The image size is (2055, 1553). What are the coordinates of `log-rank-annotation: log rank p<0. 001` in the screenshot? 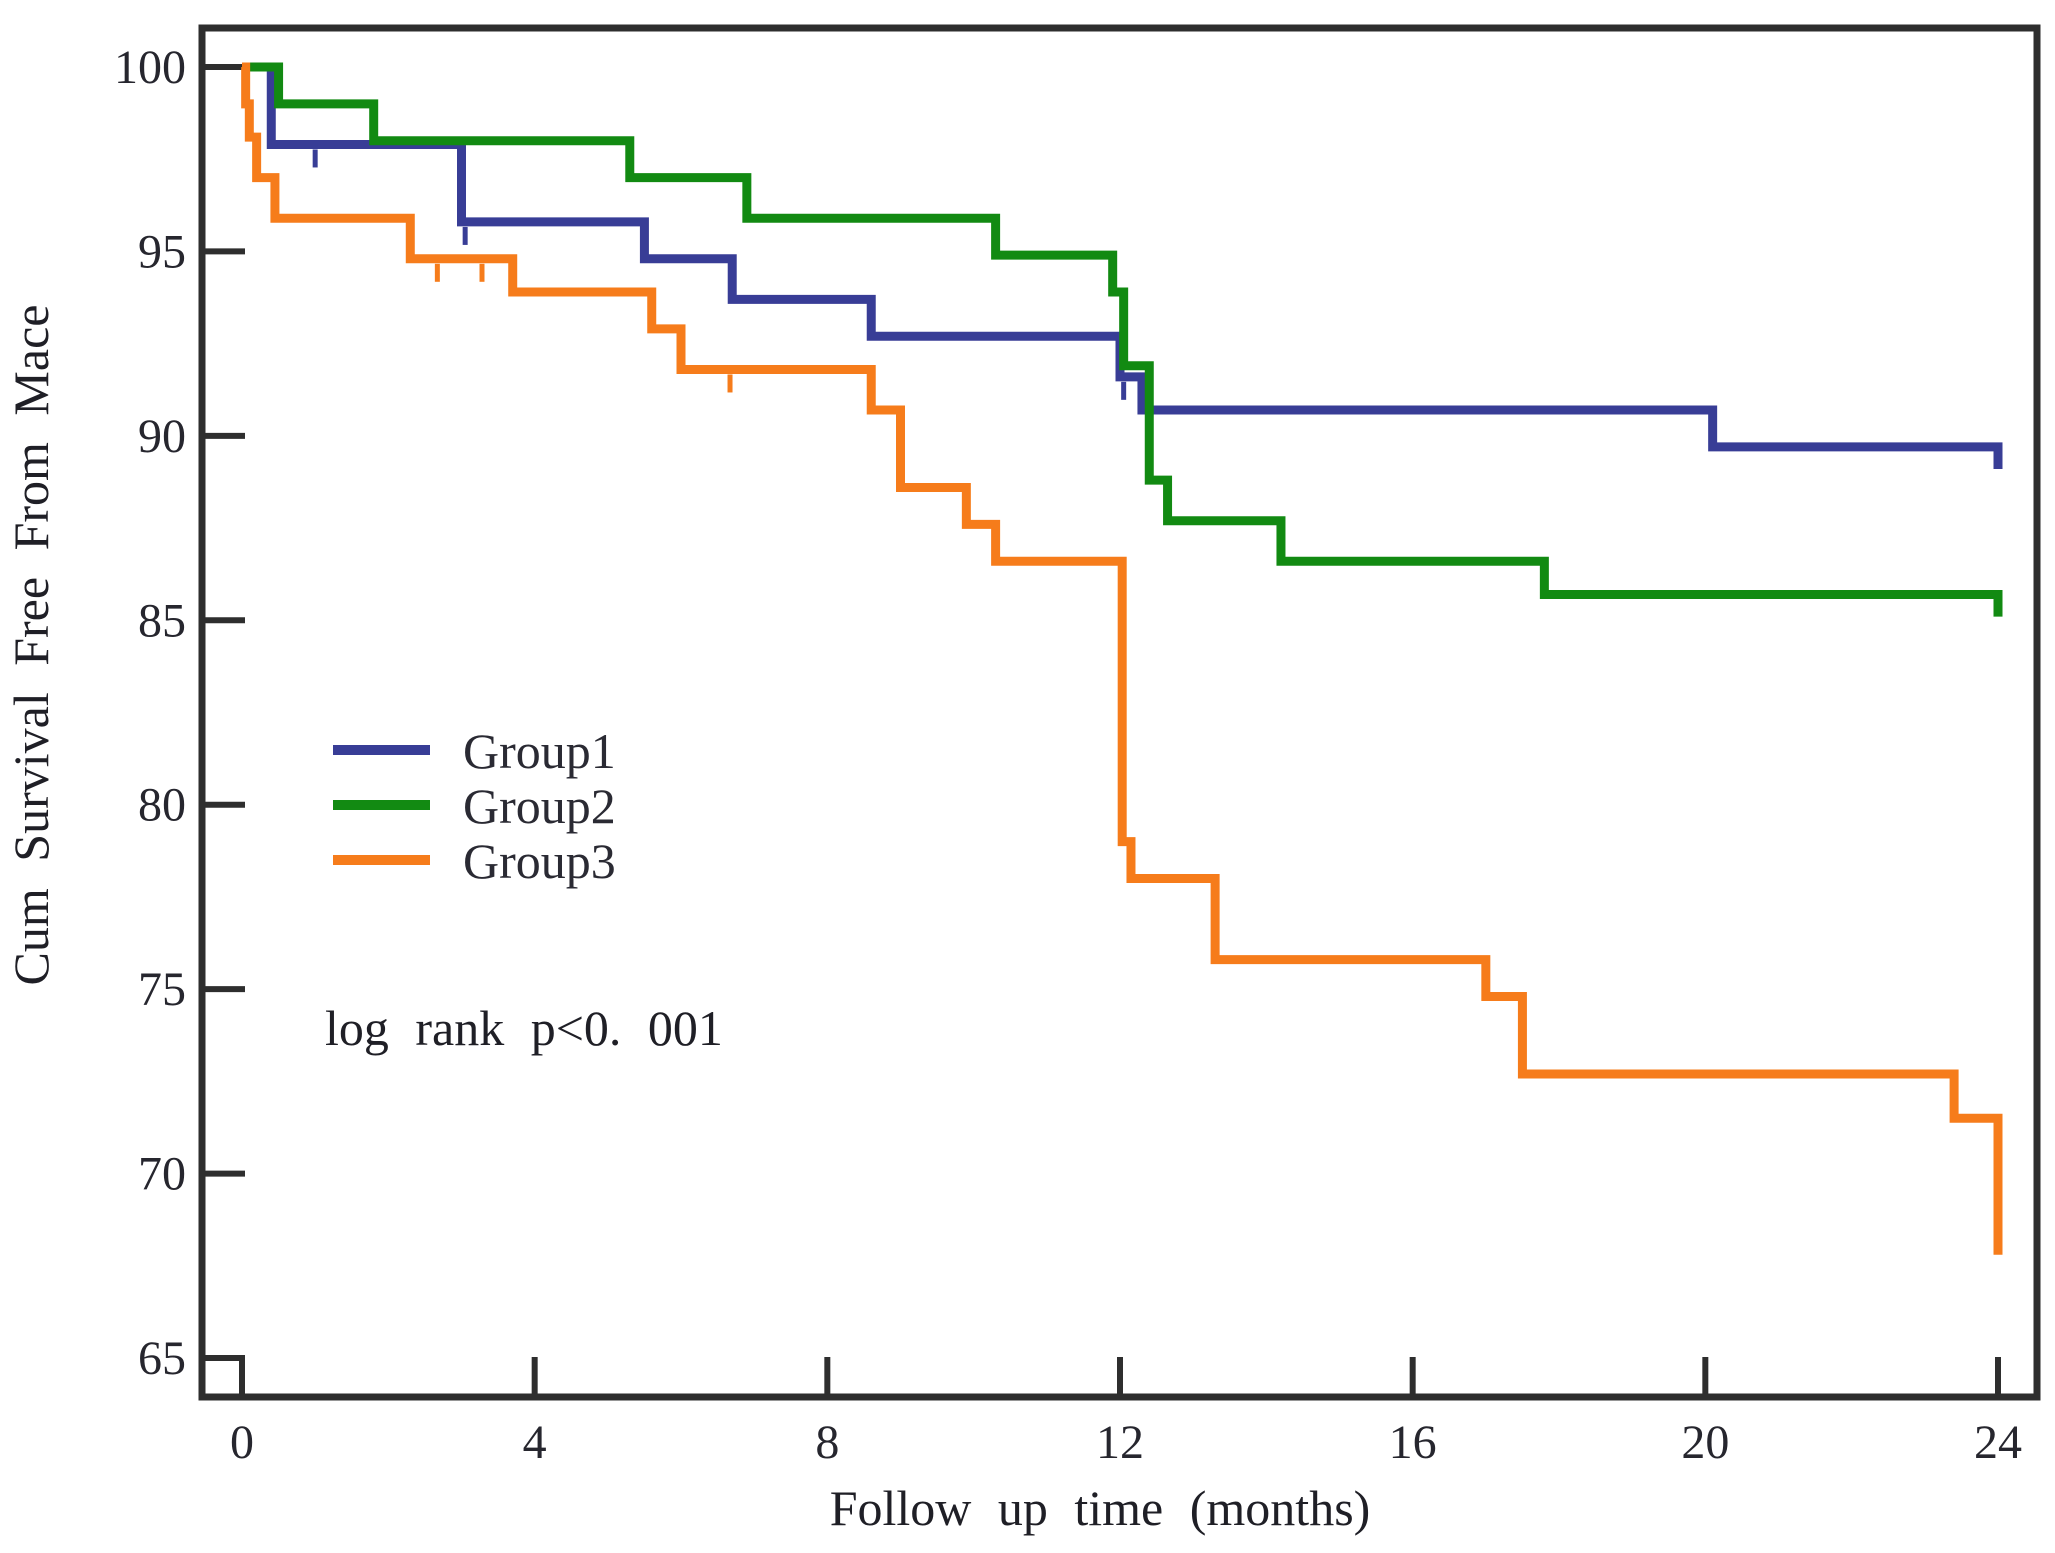 It's located at (524, 1028).